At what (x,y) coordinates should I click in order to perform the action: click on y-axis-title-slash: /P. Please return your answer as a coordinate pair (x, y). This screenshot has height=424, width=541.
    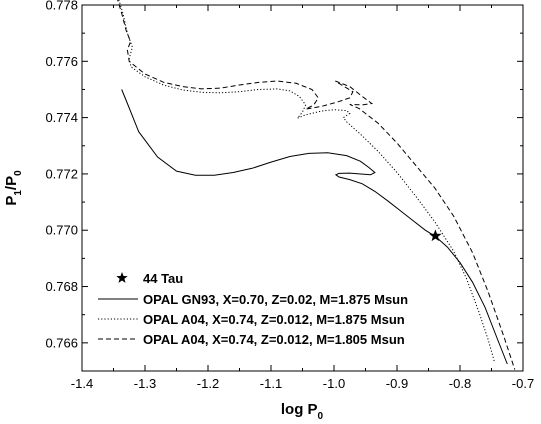
    Looking at the image, I should click on (11, 183).